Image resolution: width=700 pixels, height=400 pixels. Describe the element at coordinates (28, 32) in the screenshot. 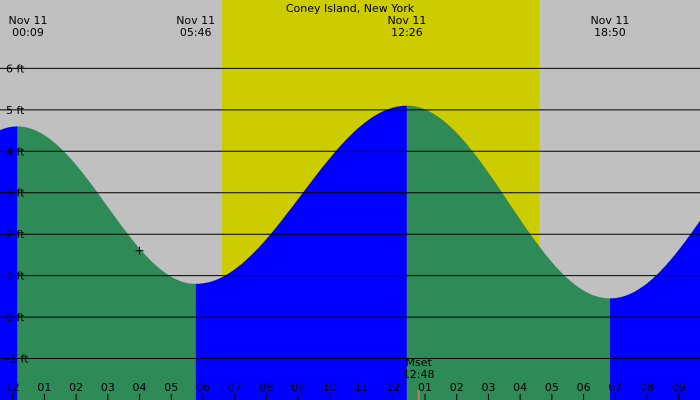

I see `extreme-time-label: 00:09` at that location.